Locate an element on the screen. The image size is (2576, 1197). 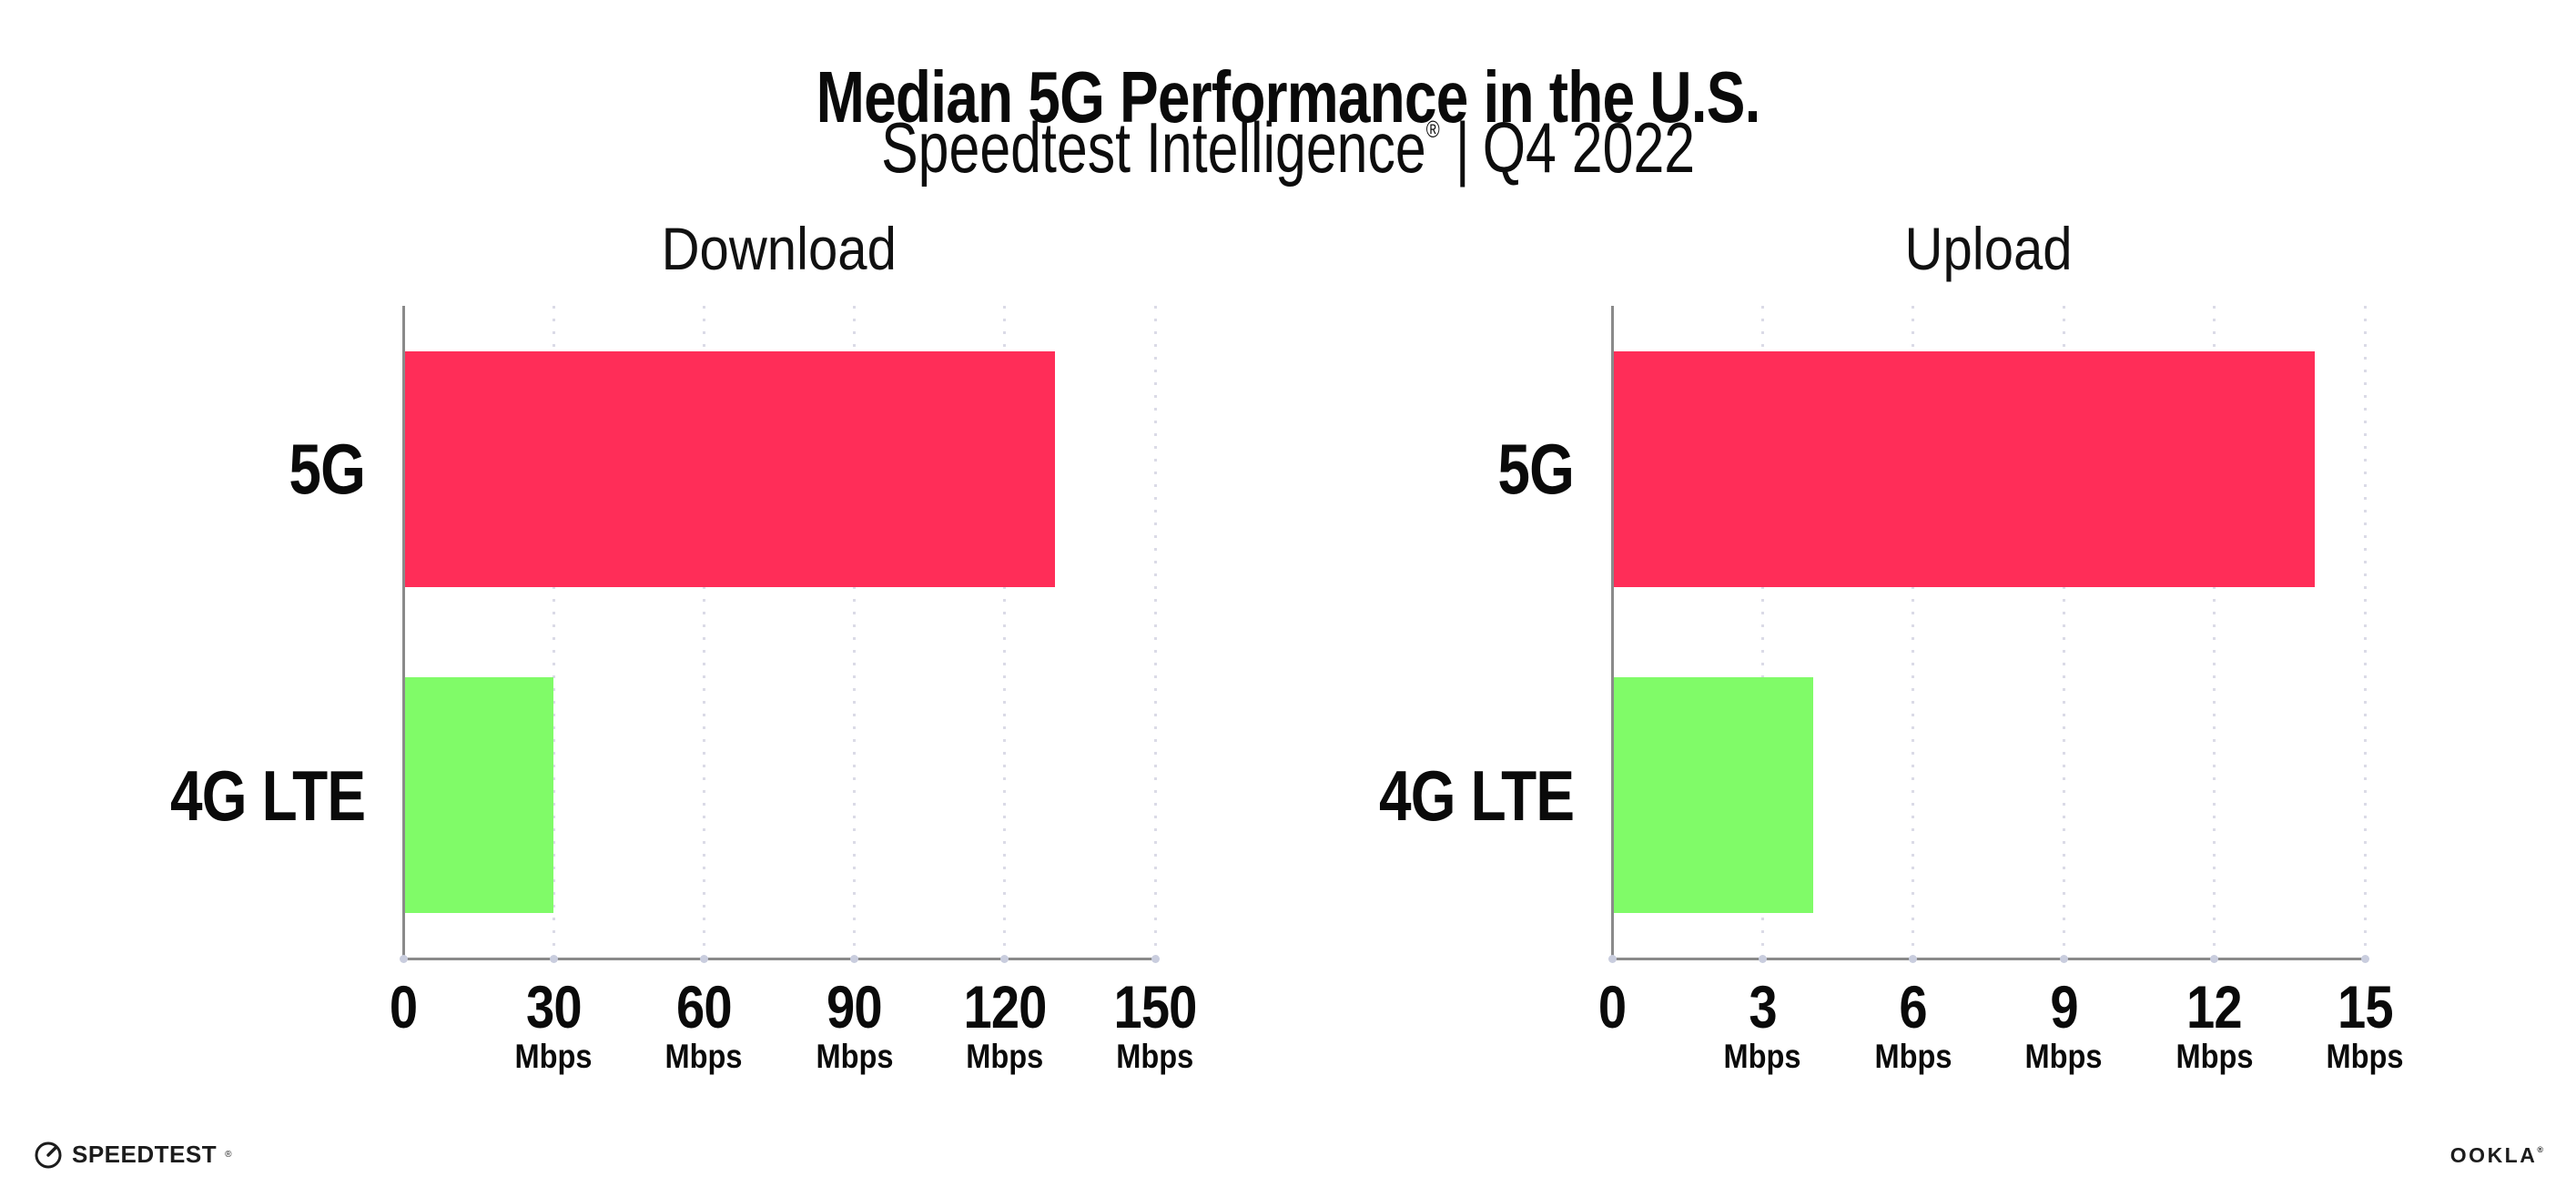
x-tick-inner: 30 Mbps is located at coordinates (554, 1025).